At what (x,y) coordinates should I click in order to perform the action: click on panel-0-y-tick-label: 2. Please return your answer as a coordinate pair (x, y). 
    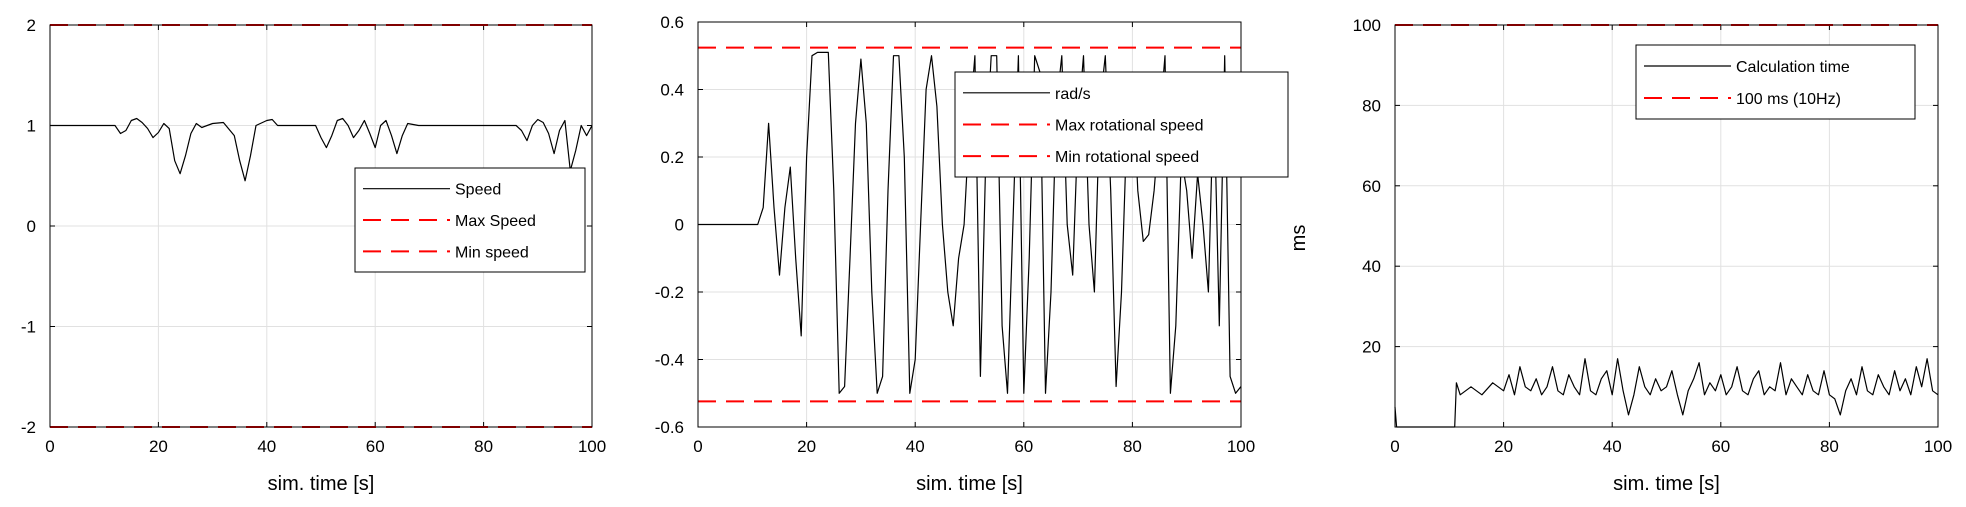
    Looking at the image, I should click on (31, 25).